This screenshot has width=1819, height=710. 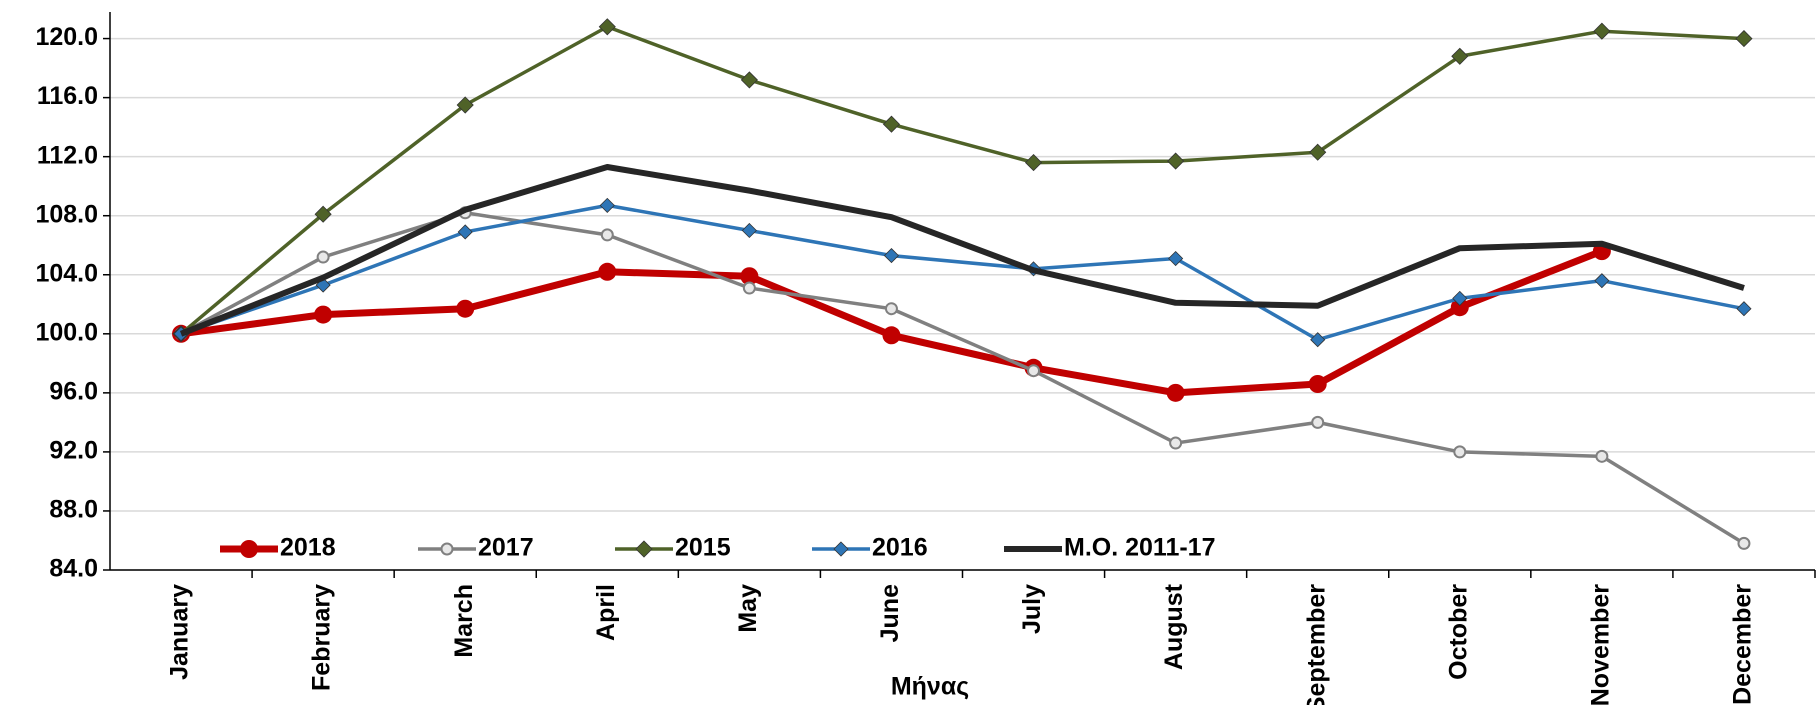 What do you see at coordinates (73, 510) in the screenshot?
I see `y-tick-label: 88.0` at bounding box center [73, 510].